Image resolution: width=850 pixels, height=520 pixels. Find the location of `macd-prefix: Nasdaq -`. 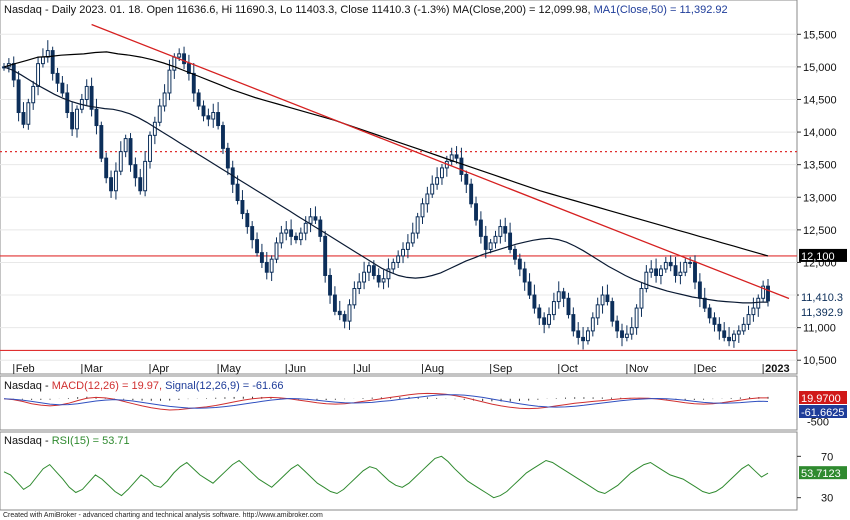

macd-prefix: Nasdaq - is located at coordinates (28, 386).